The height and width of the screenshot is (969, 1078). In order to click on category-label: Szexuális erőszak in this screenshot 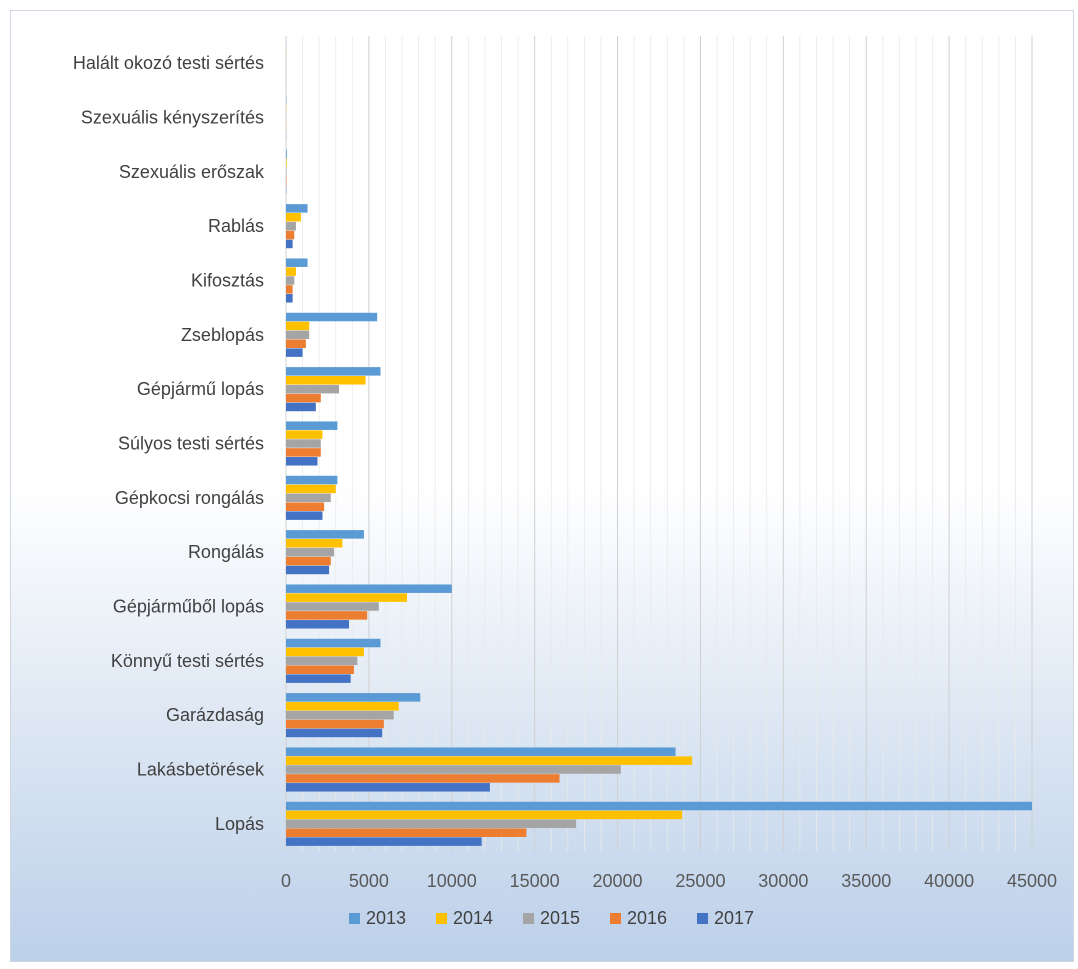, I will do `click(192, 172)`.